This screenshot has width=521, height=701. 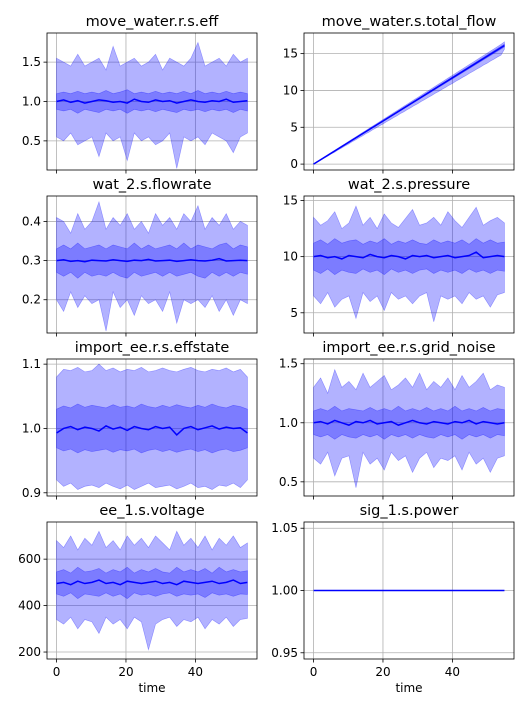 I want to click on panel-title: wat_2.s.pressure, so click(x=409, y=185).